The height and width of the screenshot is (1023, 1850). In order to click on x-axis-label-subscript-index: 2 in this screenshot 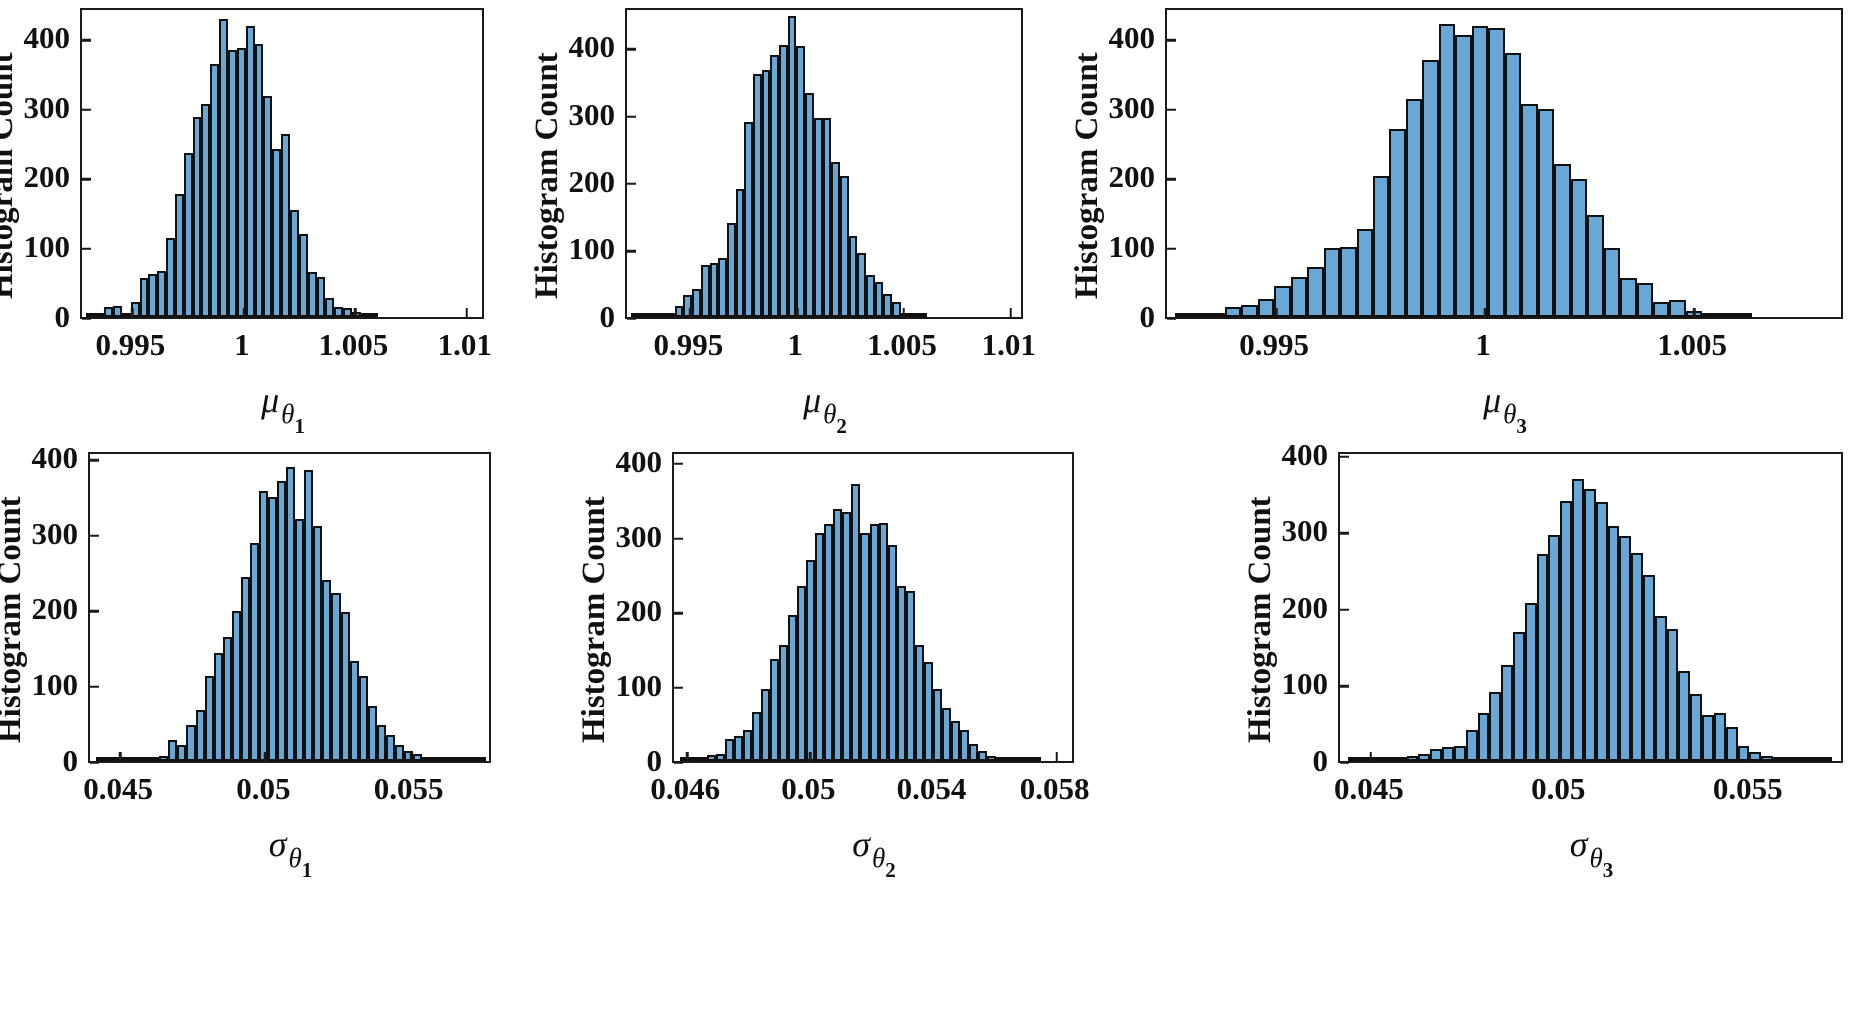, I will do `click(841, 426)`.